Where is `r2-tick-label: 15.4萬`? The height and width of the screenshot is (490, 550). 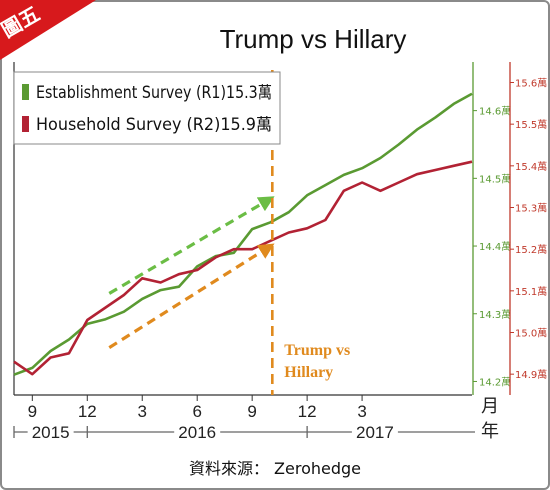
r2-tick-label: 15.4萬 is located at coordinates (531, 166).